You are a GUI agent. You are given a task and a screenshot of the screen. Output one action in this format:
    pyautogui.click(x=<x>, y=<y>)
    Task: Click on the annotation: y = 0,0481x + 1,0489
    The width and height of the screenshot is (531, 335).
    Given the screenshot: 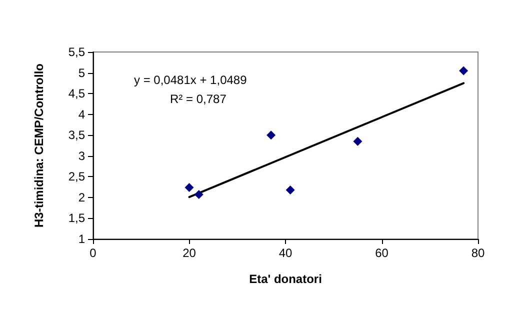 What is the action you would take?
    pyautogui.click(x=191, y=80)
    